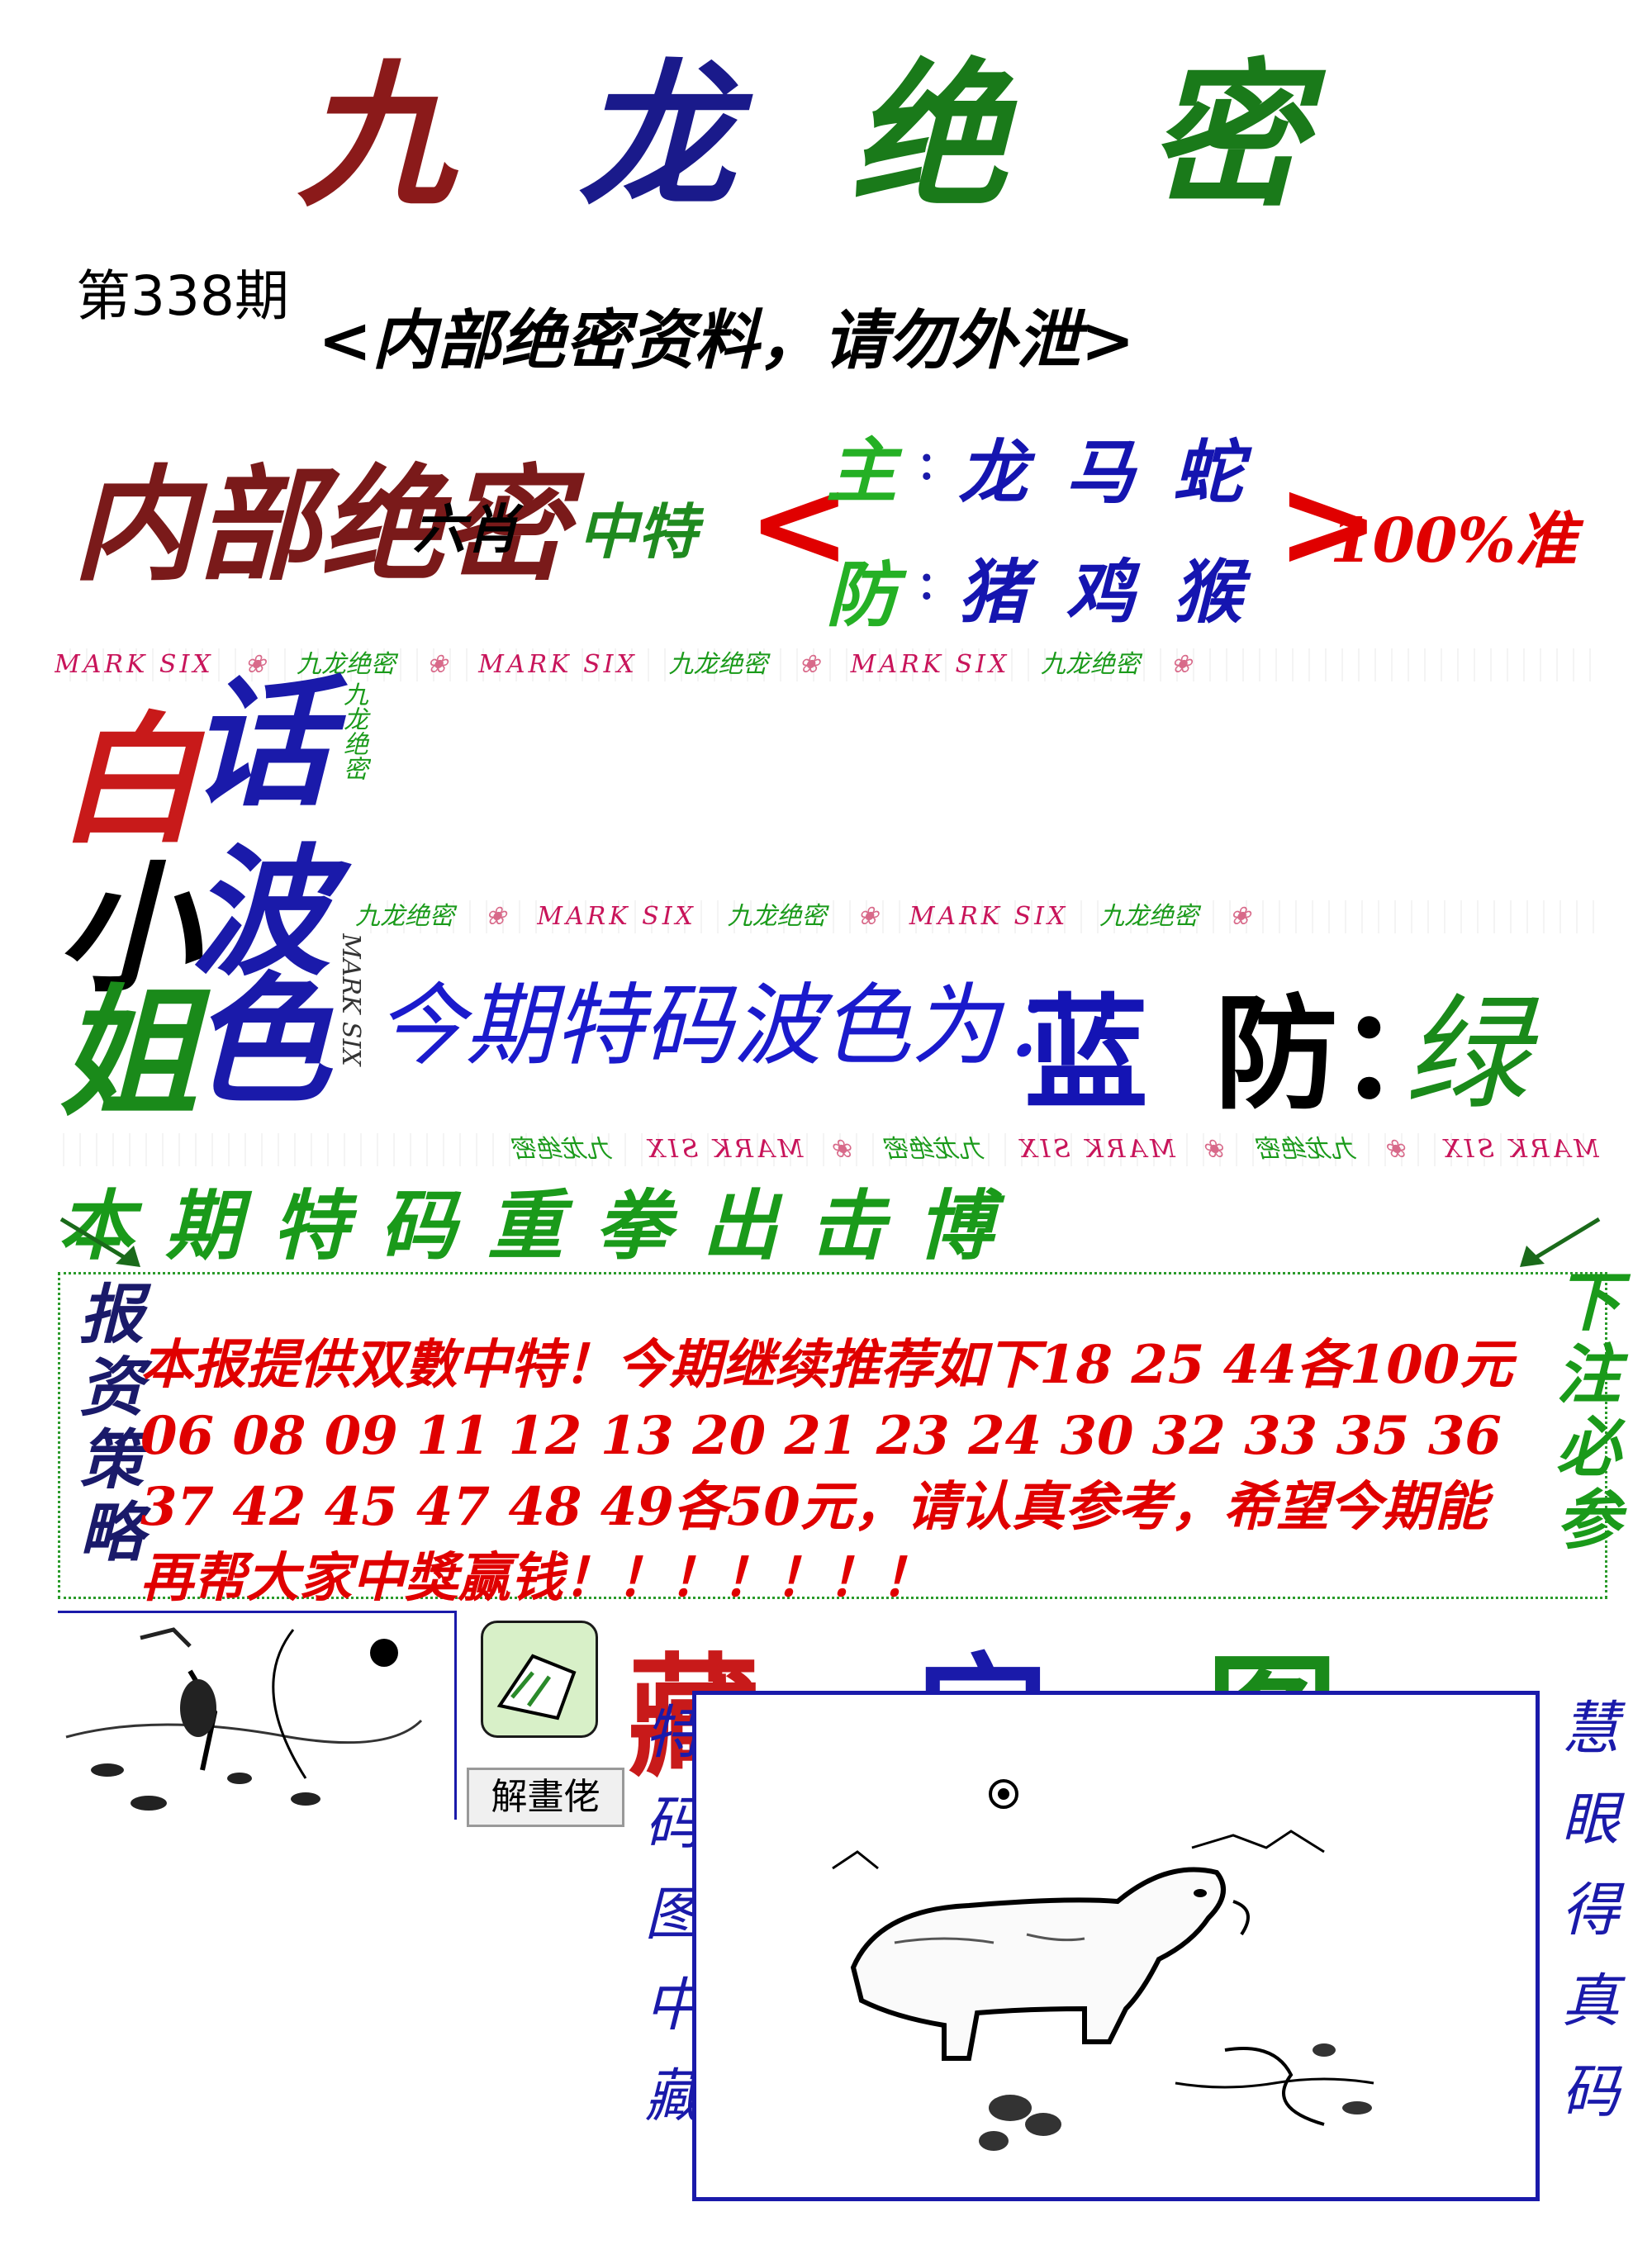  I want to click on hippo-illustration, so click(1116, 1946).